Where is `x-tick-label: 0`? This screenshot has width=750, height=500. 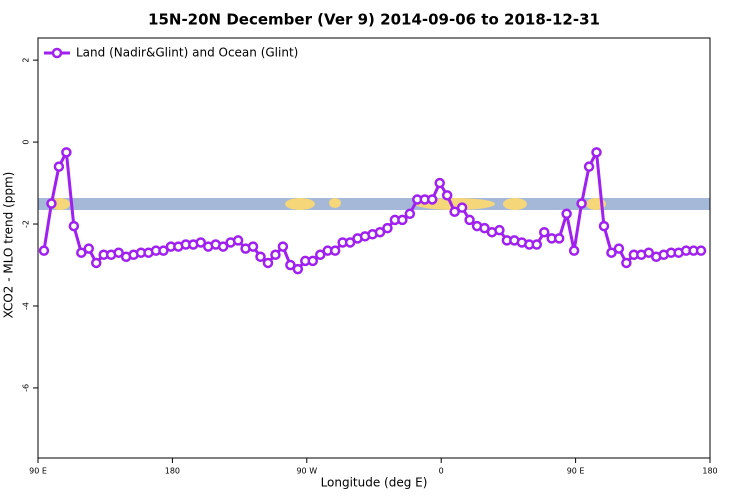 x-tick-label: 0 is located at coordinates (441, 471).